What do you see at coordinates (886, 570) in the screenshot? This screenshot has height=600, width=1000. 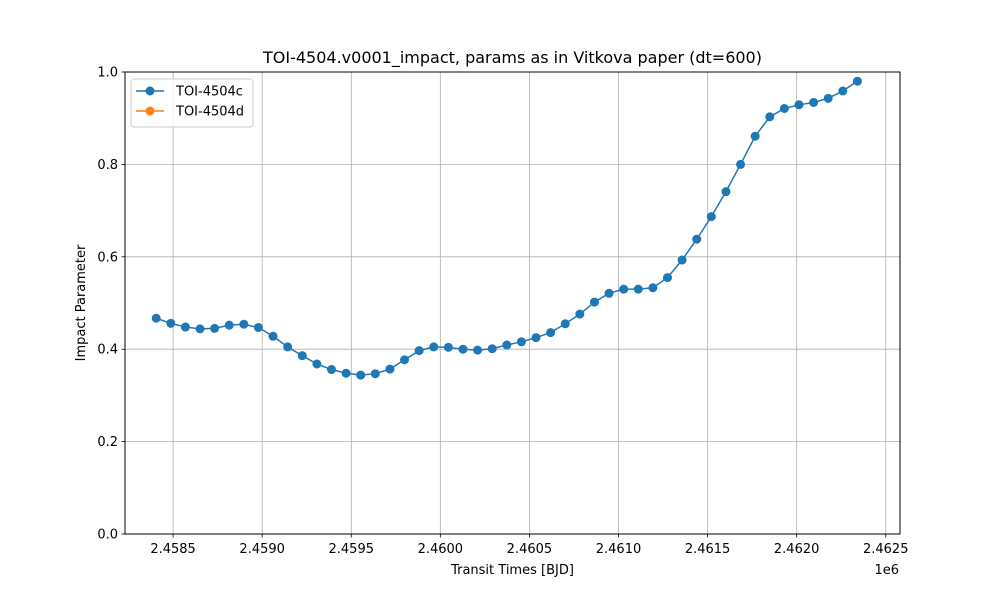 I see `x-offset-label: 1e6` at bounding box center [886, 570].